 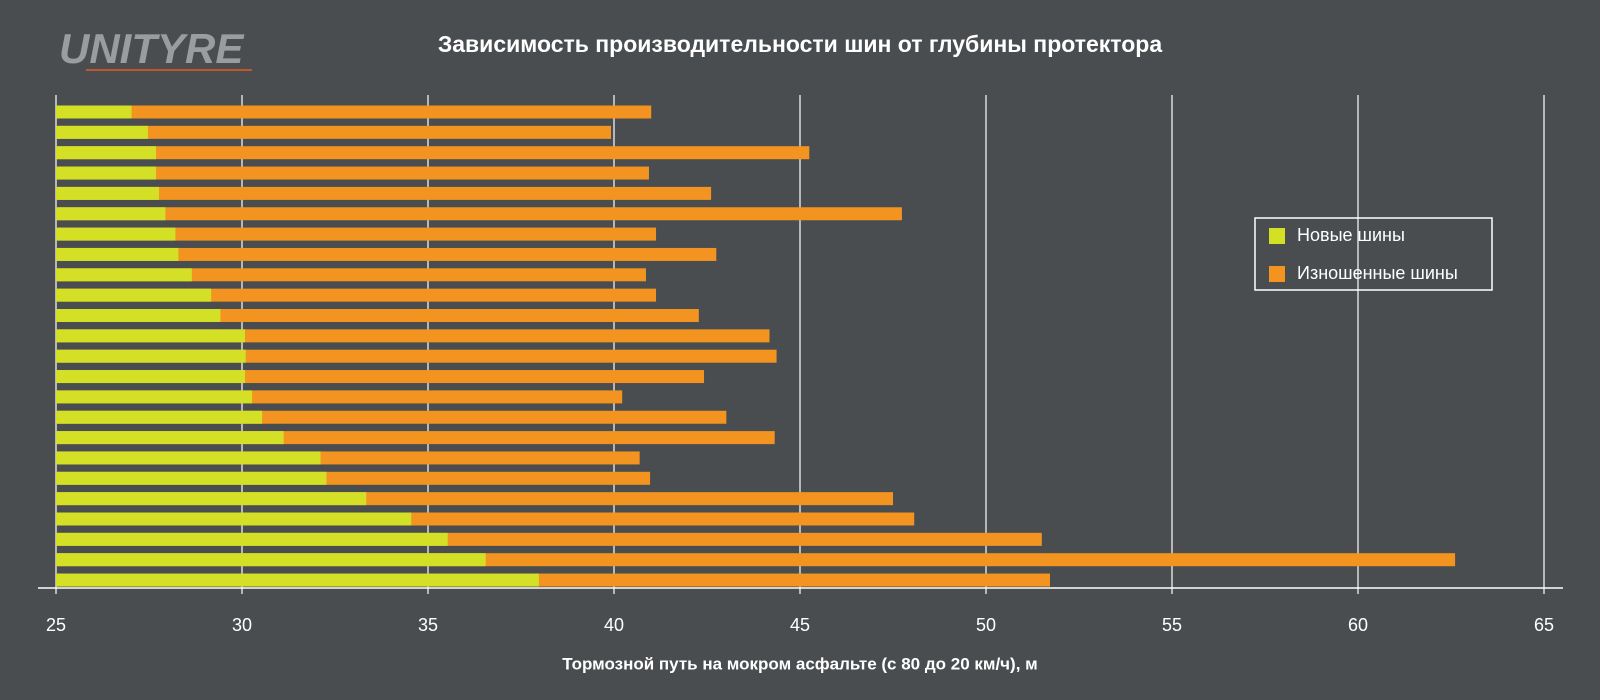 I want to click on x-tick-label: 50, so click(x=986, y=625).